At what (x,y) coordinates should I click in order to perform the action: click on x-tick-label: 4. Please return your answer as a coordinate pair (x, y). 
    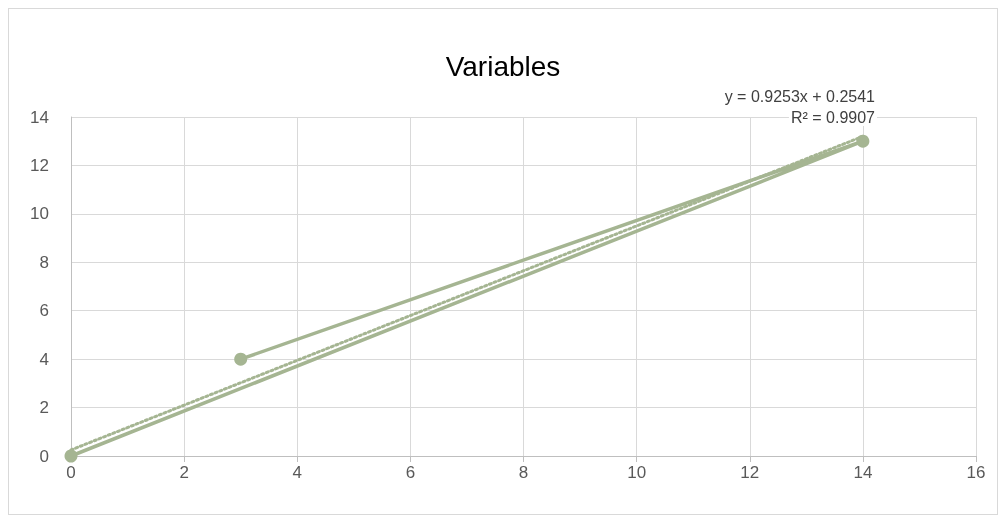
    Looking at the image, I should click on (297, 472).